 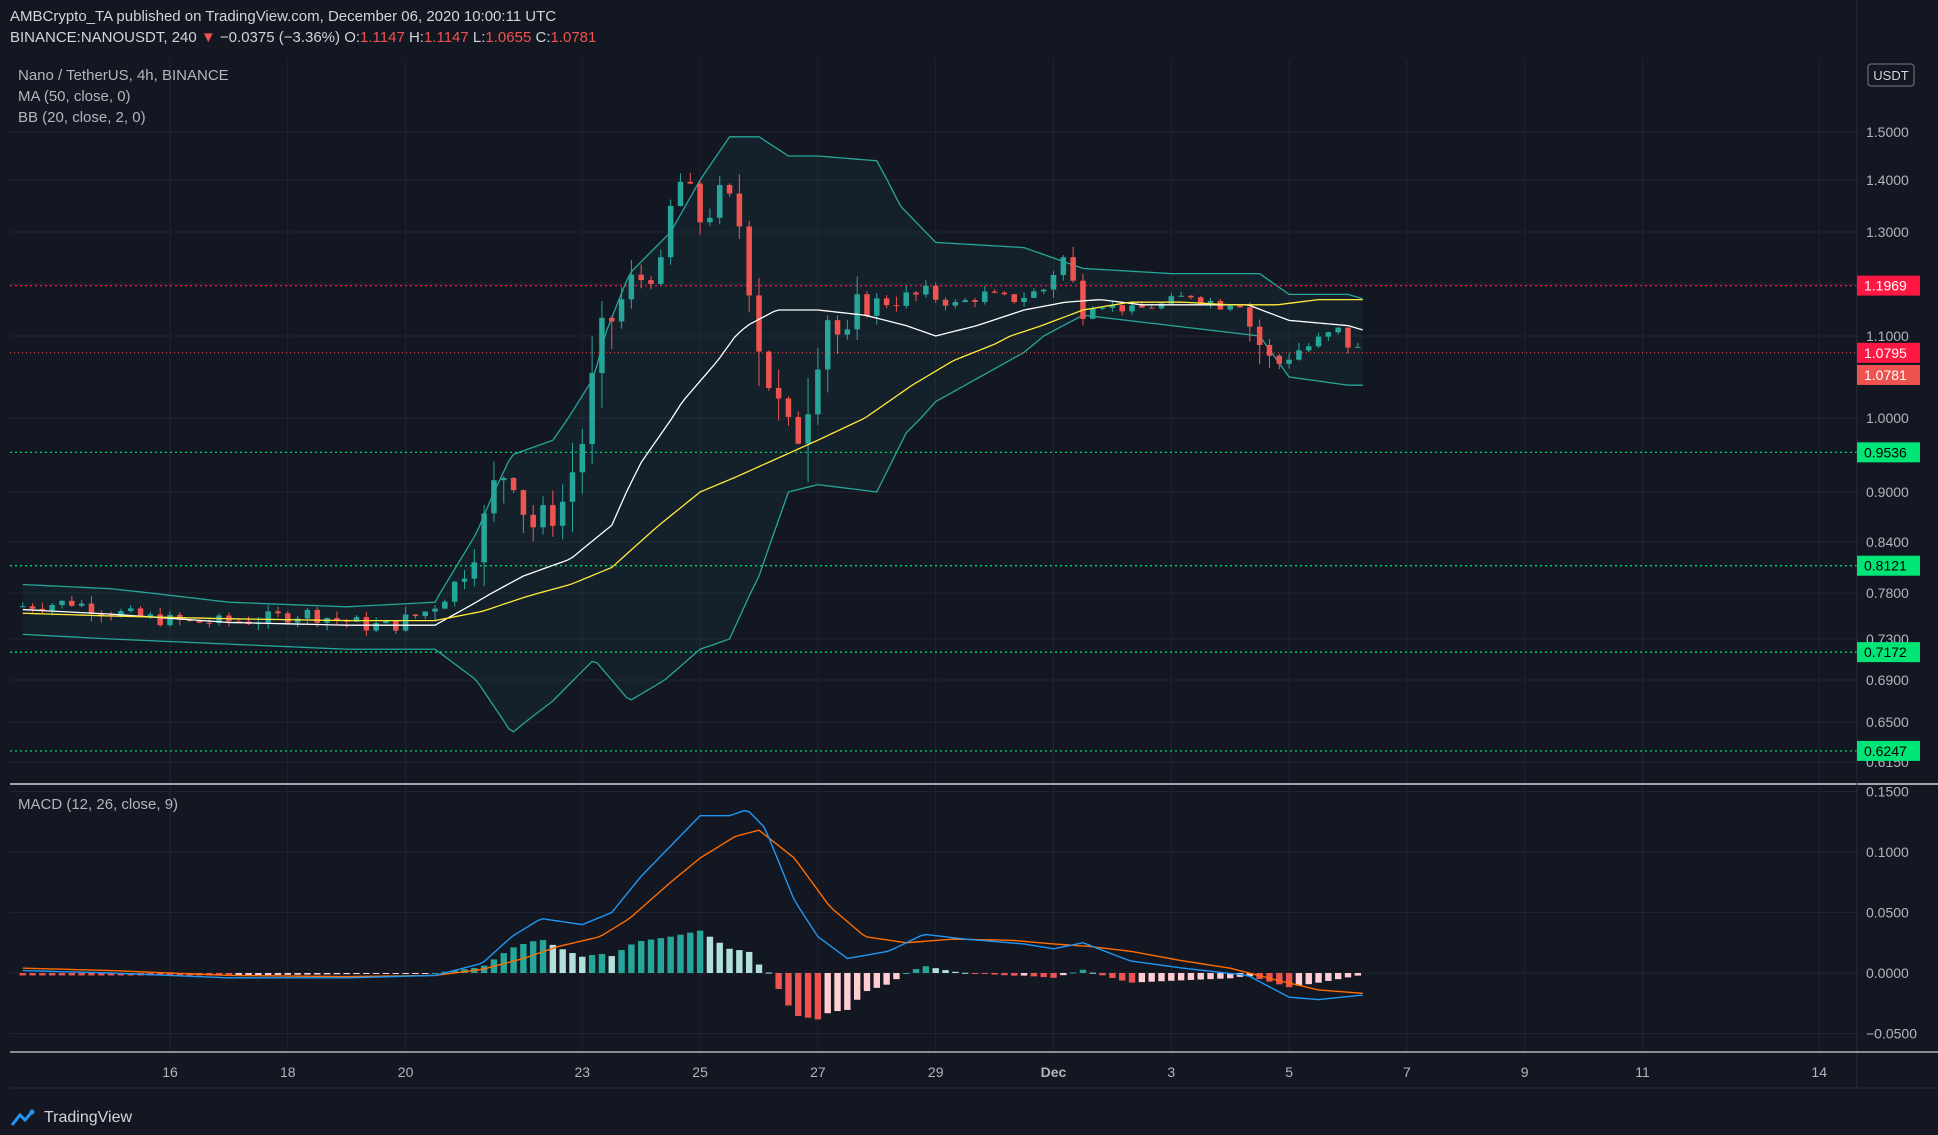 I want to click on level-price-label: 0.7172, so click(x=1885, y=652).